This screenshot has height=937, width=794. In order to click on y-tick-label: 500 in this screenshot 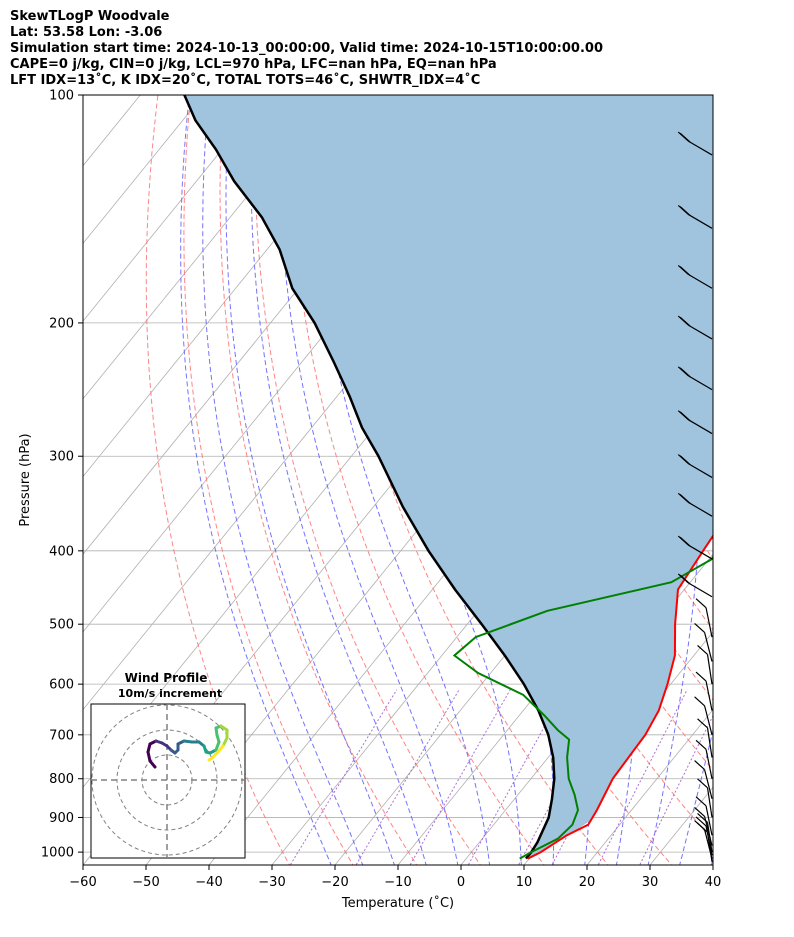, I will do `click(61, 625)`.